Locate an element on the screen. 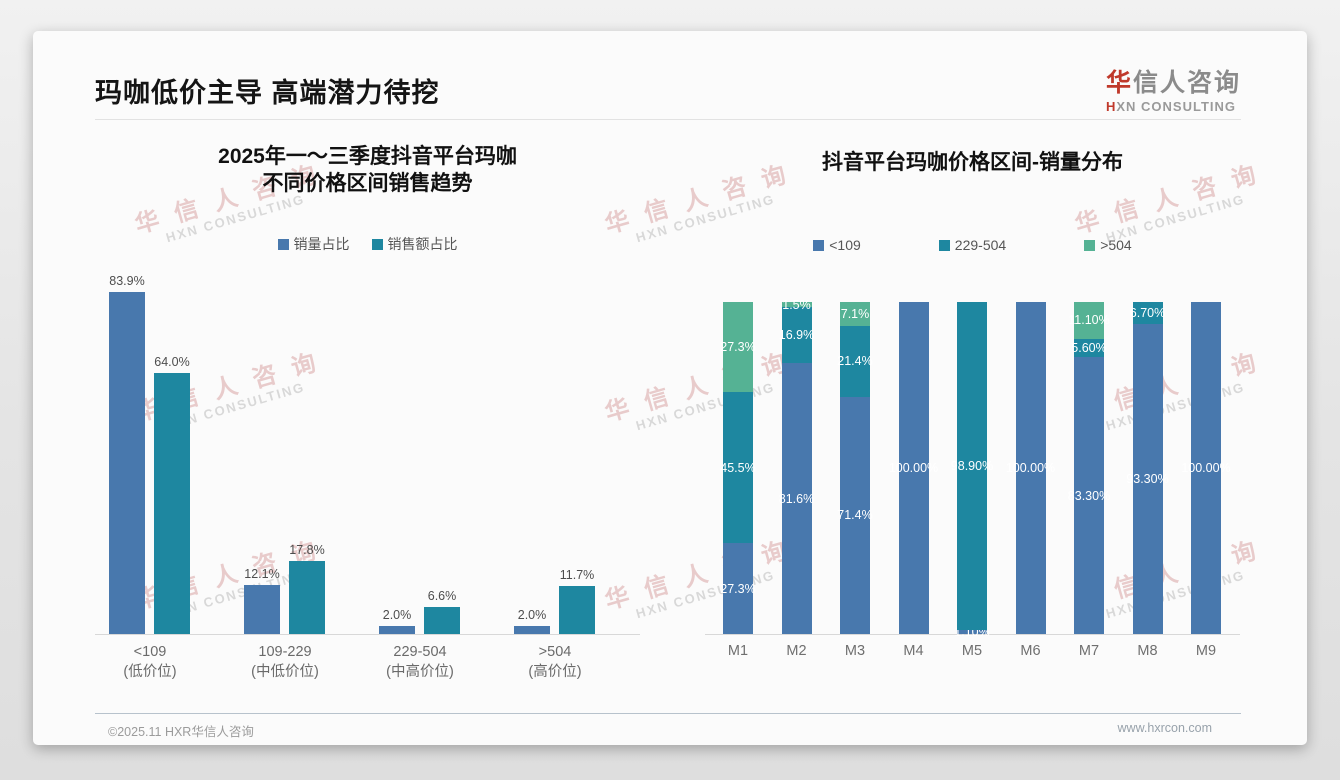  segment-value-label: 27.3% is located at coordinates (738, 347).